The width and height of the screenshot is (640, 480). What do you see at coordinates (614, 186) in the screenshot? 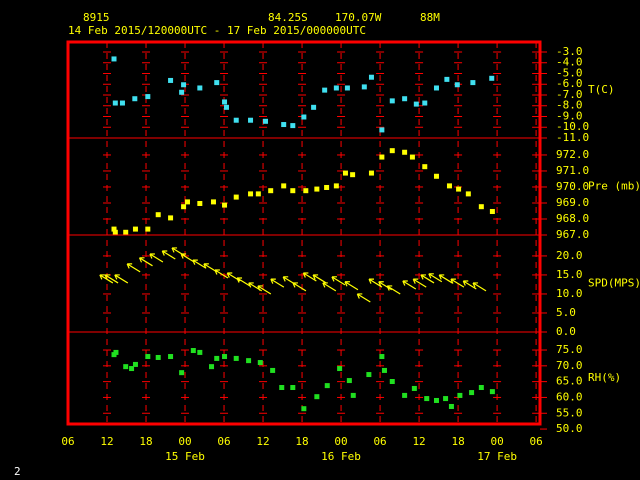
I see `y-axis-label: Pre (mb)` at bounding box center [614, 186].